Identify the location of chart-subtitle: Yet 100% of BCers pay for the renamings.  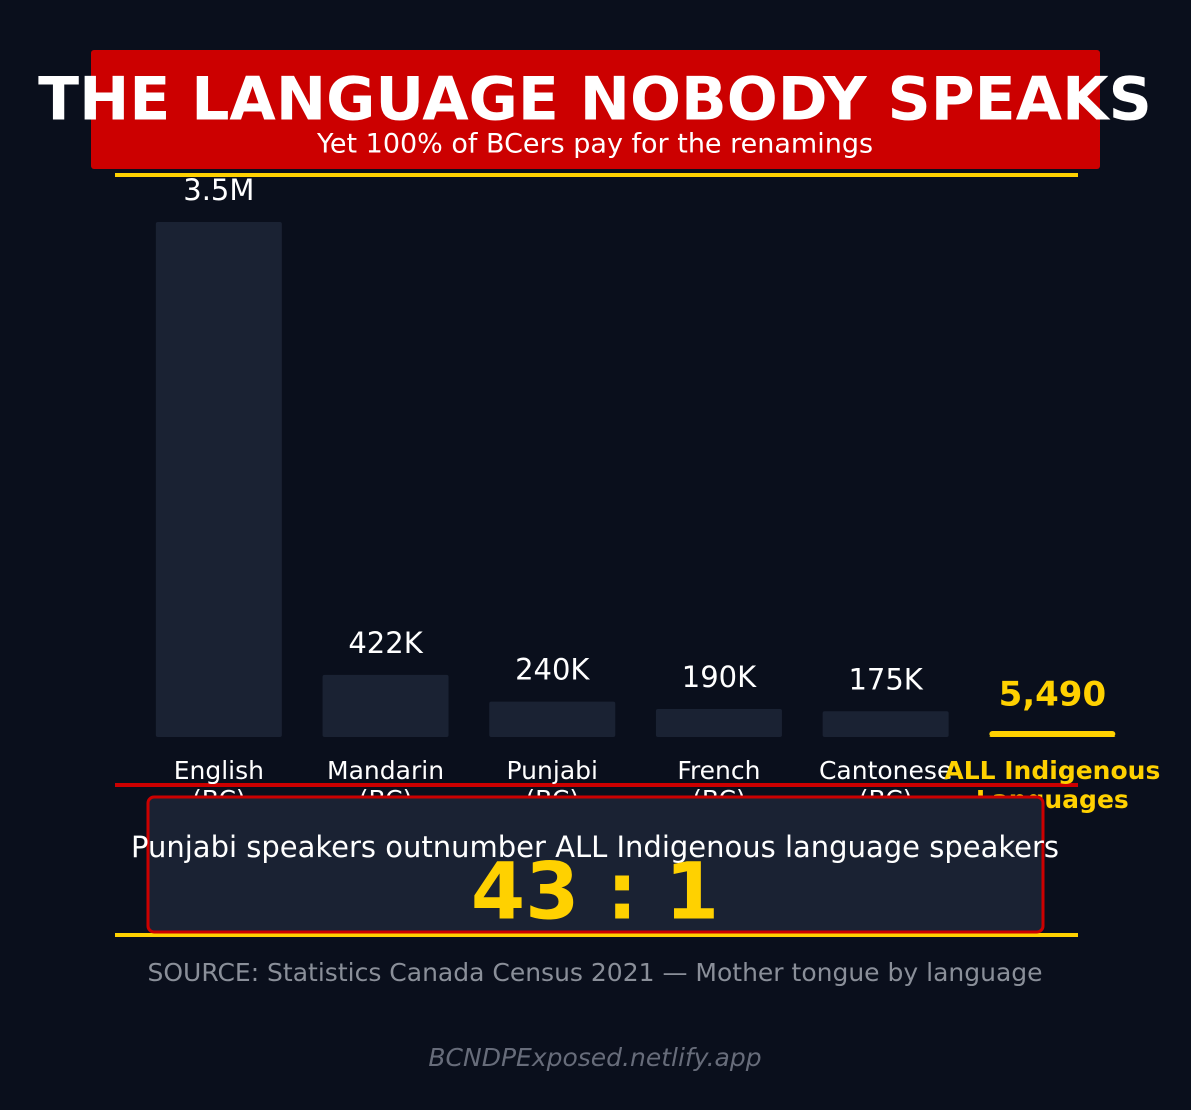
(594, 144).